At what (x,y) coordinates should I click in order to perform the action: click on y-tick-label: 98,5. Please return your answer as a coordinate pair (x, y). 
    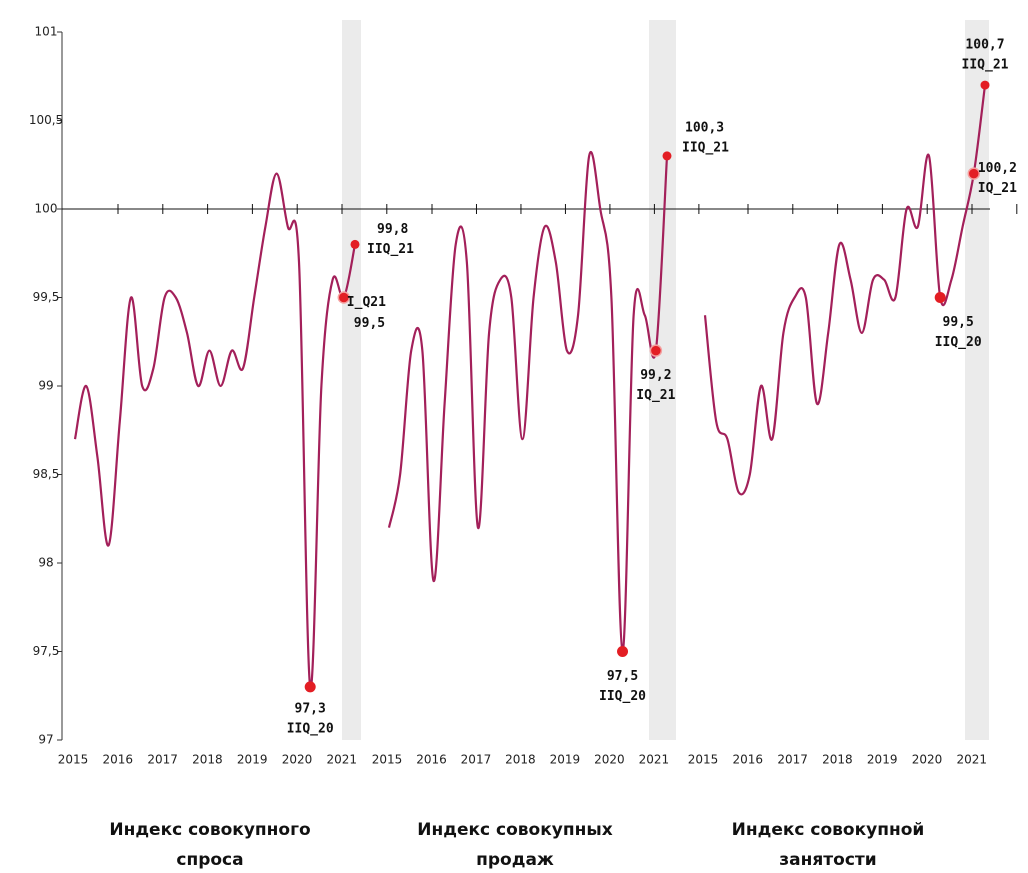
    Looking at the image, I should click on (46, 474).